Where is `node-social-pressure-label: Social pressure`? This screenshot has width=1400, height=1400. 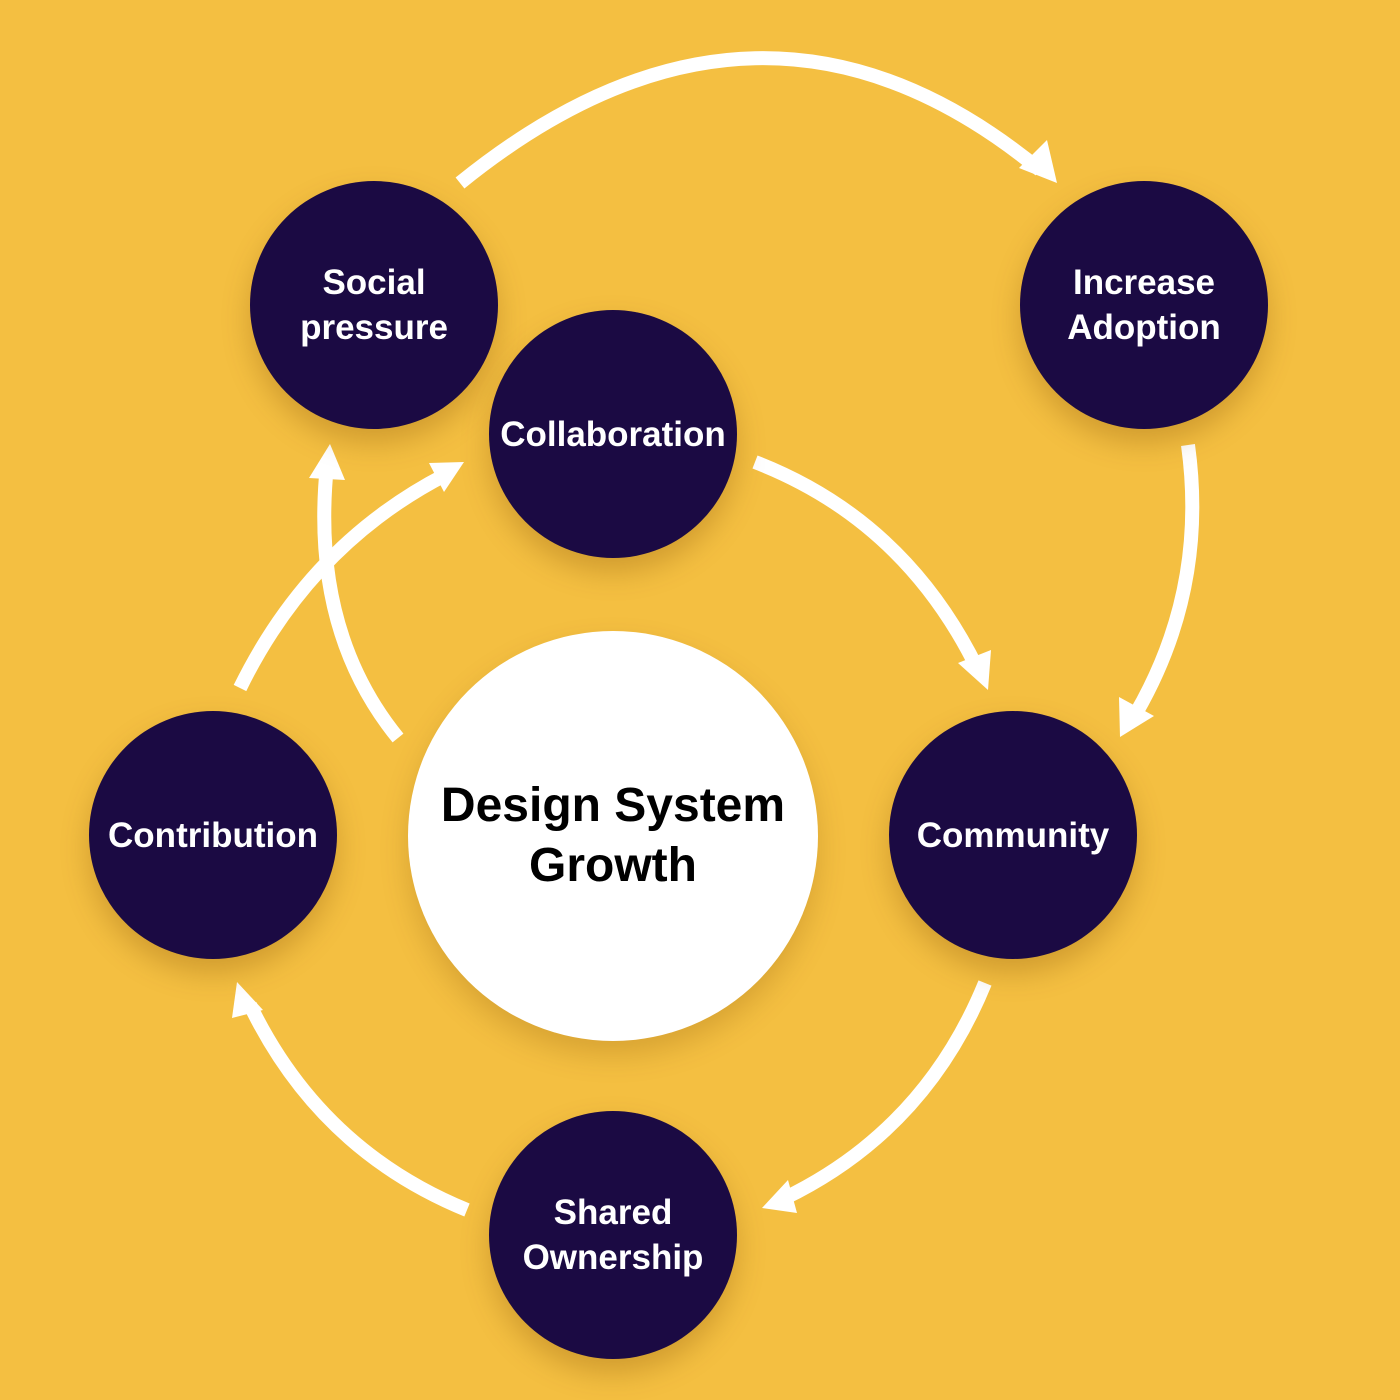
node-social-pressure-label: Social pressure is located at coordinates (374, 305).